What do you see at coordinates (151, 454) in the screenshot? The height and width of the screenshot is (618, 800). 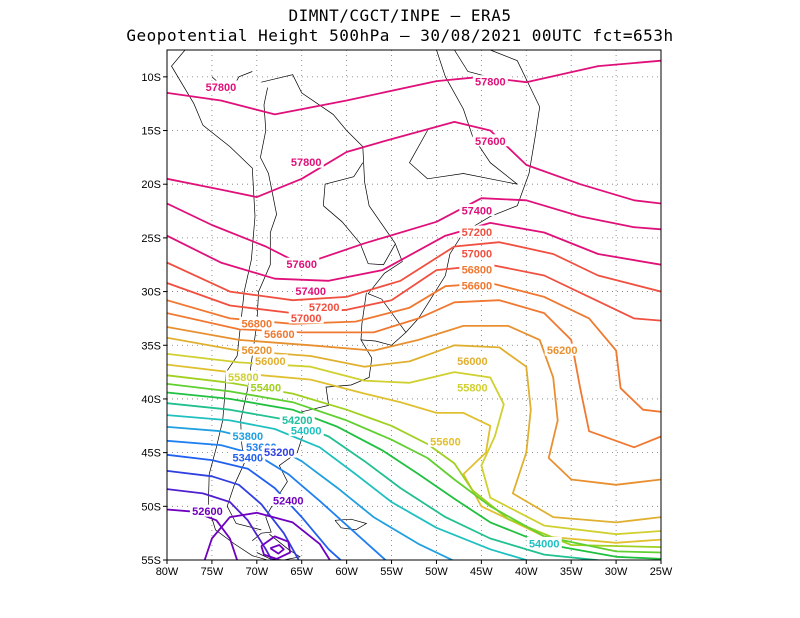 I see `y-tick-label: 45S` at bounding box center [151, 454].